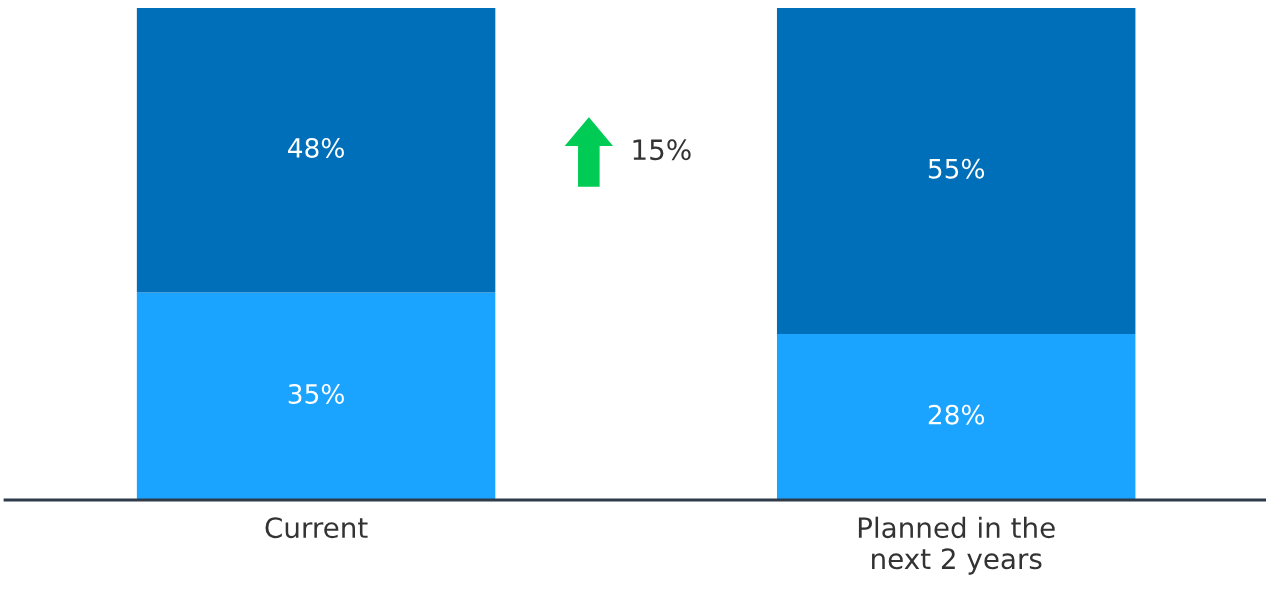 This screenshot has height=615, width=1266. Describe the element at coordinates (662, 150) in the screenshot. I see `annotation: 15%` at that location.